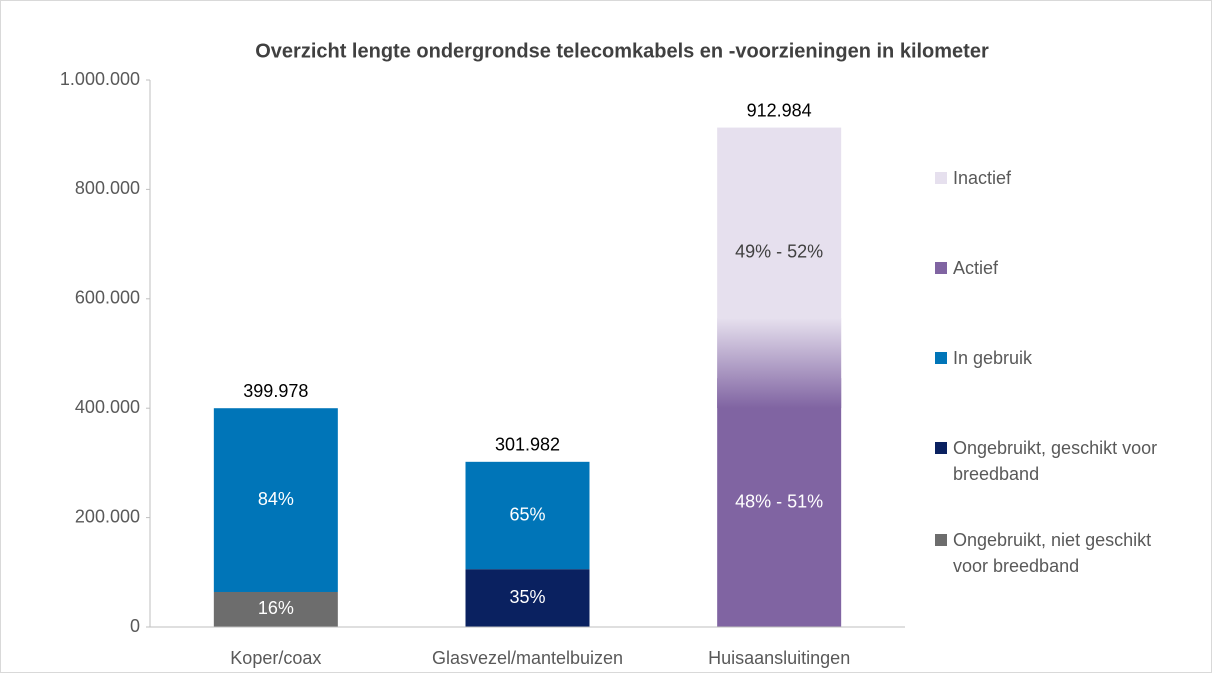 Image resolution: width=1212 pixels, height=673 pixels. What do you see at coordinates (275, 658) in the screenshot?
I see `x-tick-label: Koper/coax` at bounding box center [275, 658].